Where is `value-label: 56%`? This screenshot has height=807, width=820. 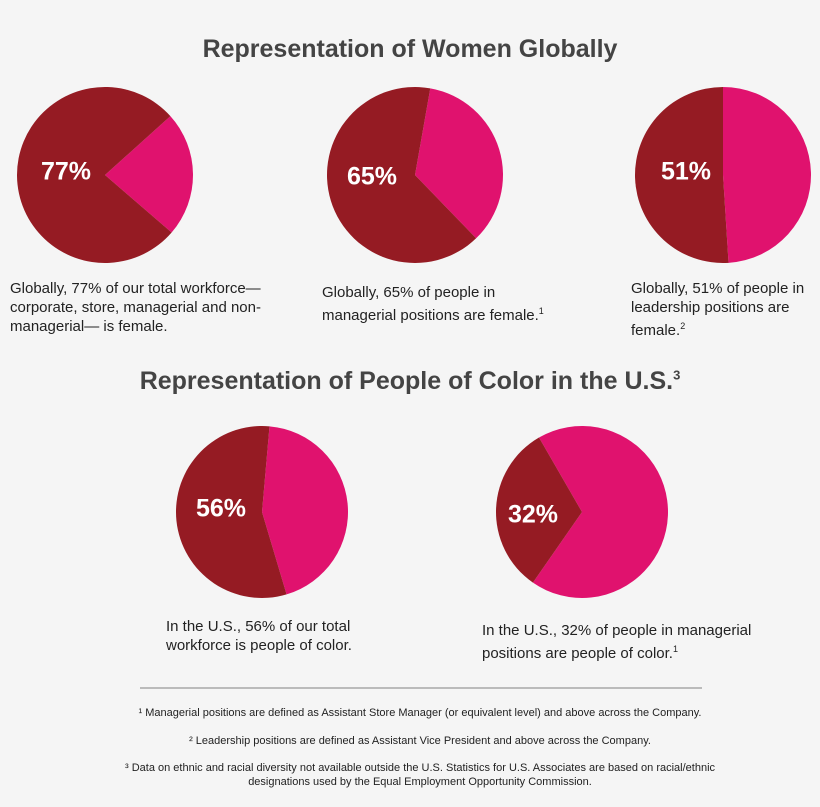 value-label: 56% is located at coordinates (221, 509).